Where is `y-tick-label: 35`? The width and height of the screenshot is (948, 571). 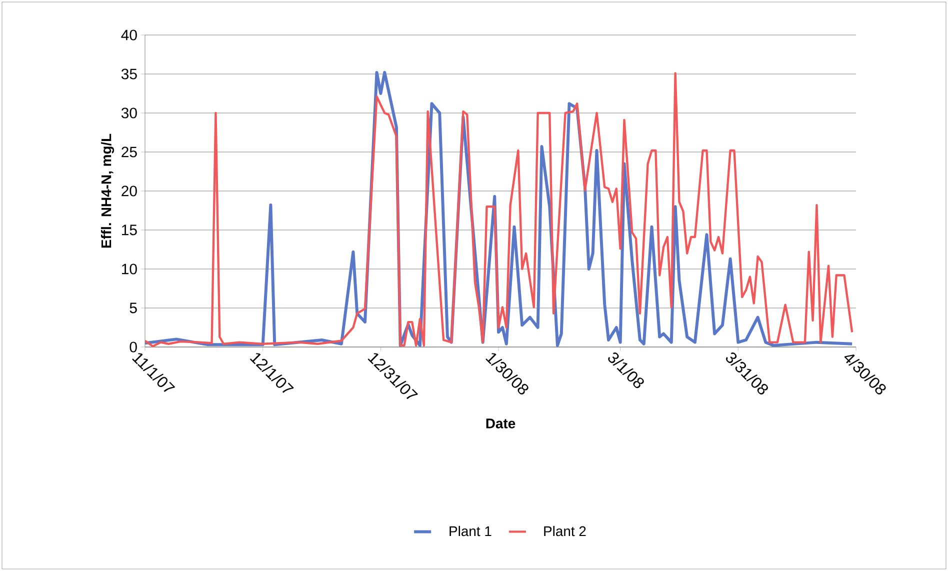 y-tick-label: 35 is located at coordinates (129, 74).